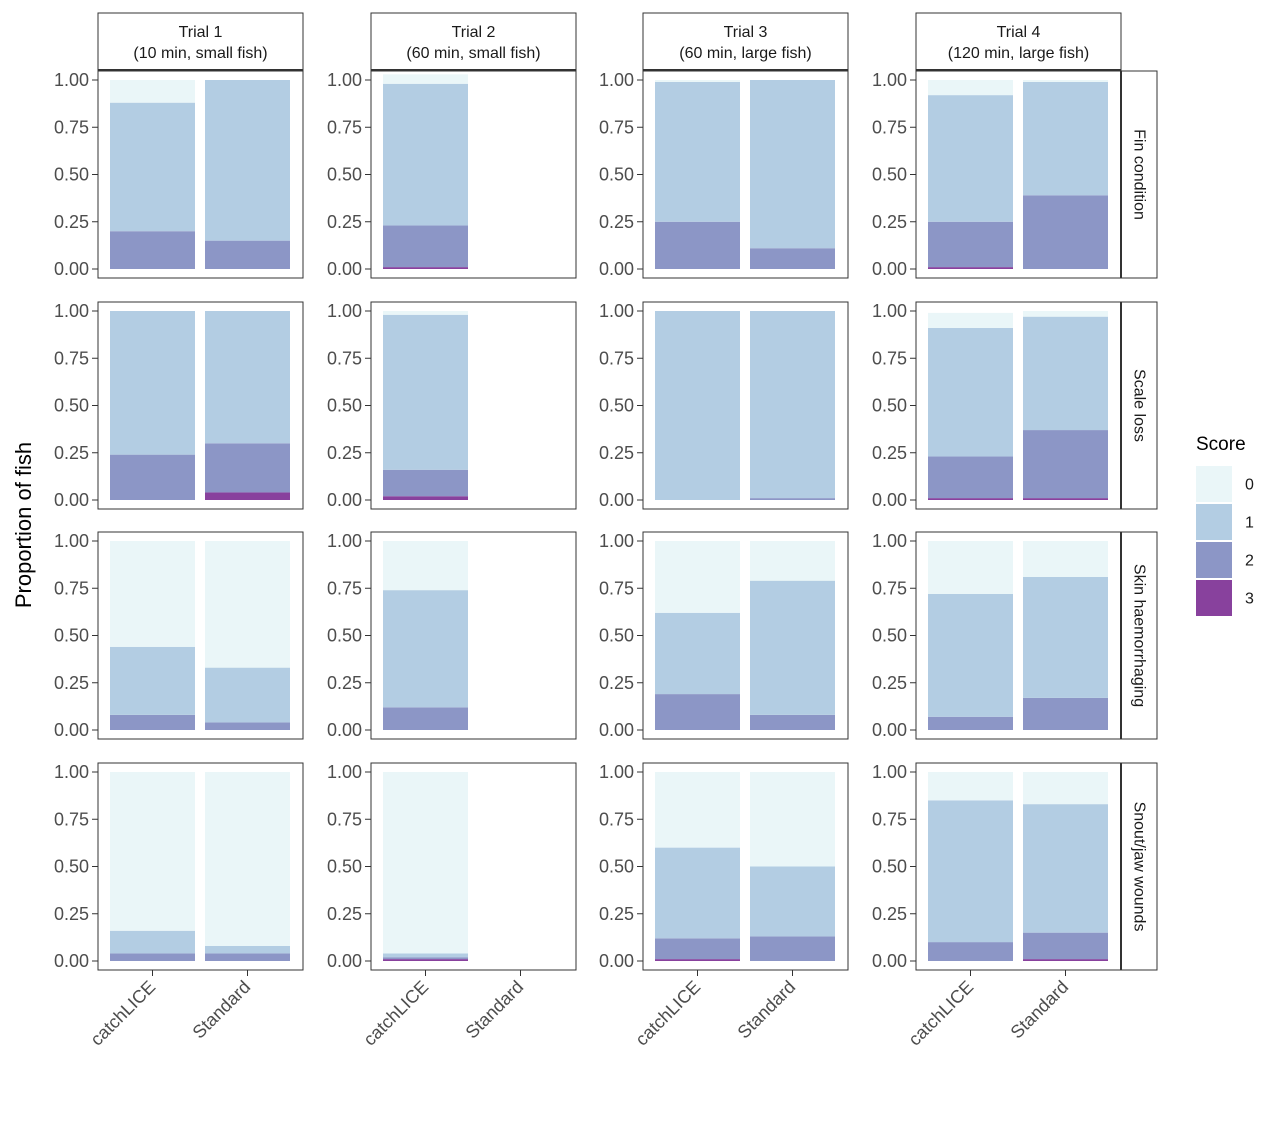 This screenshot has height=1121, width=1281. What do you see at coordinates (473, 41) in the screenshot?
I see `trial-strip: Trial 2 (60 min, small fish)` at bounding box center [473, 41].